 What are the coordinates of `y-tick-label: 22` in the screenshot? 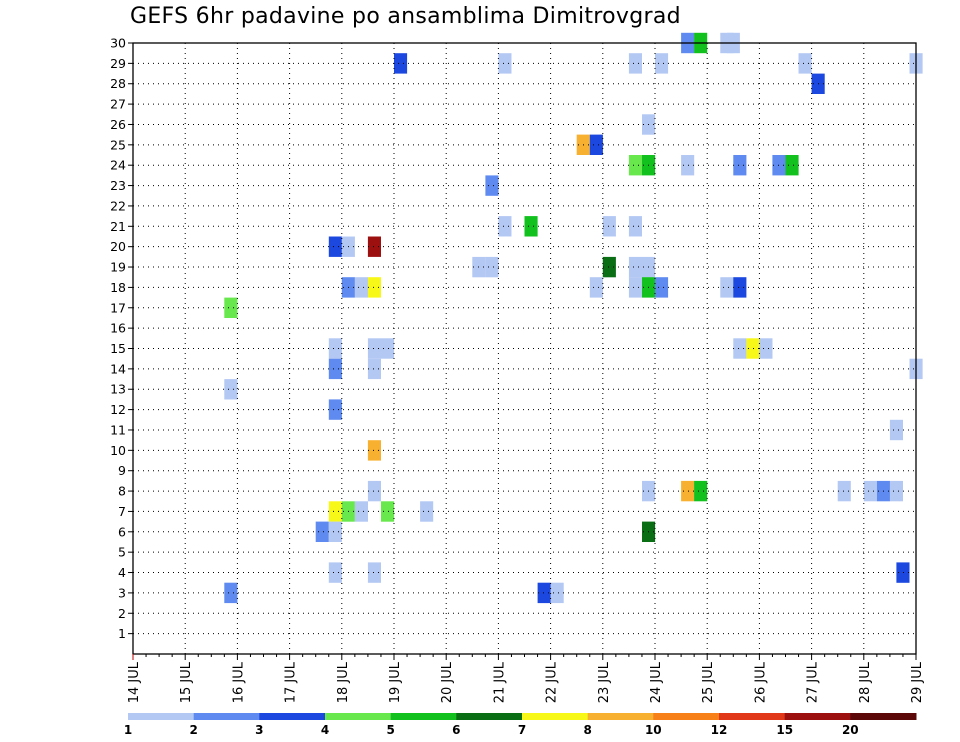 It's located at (118, 205).